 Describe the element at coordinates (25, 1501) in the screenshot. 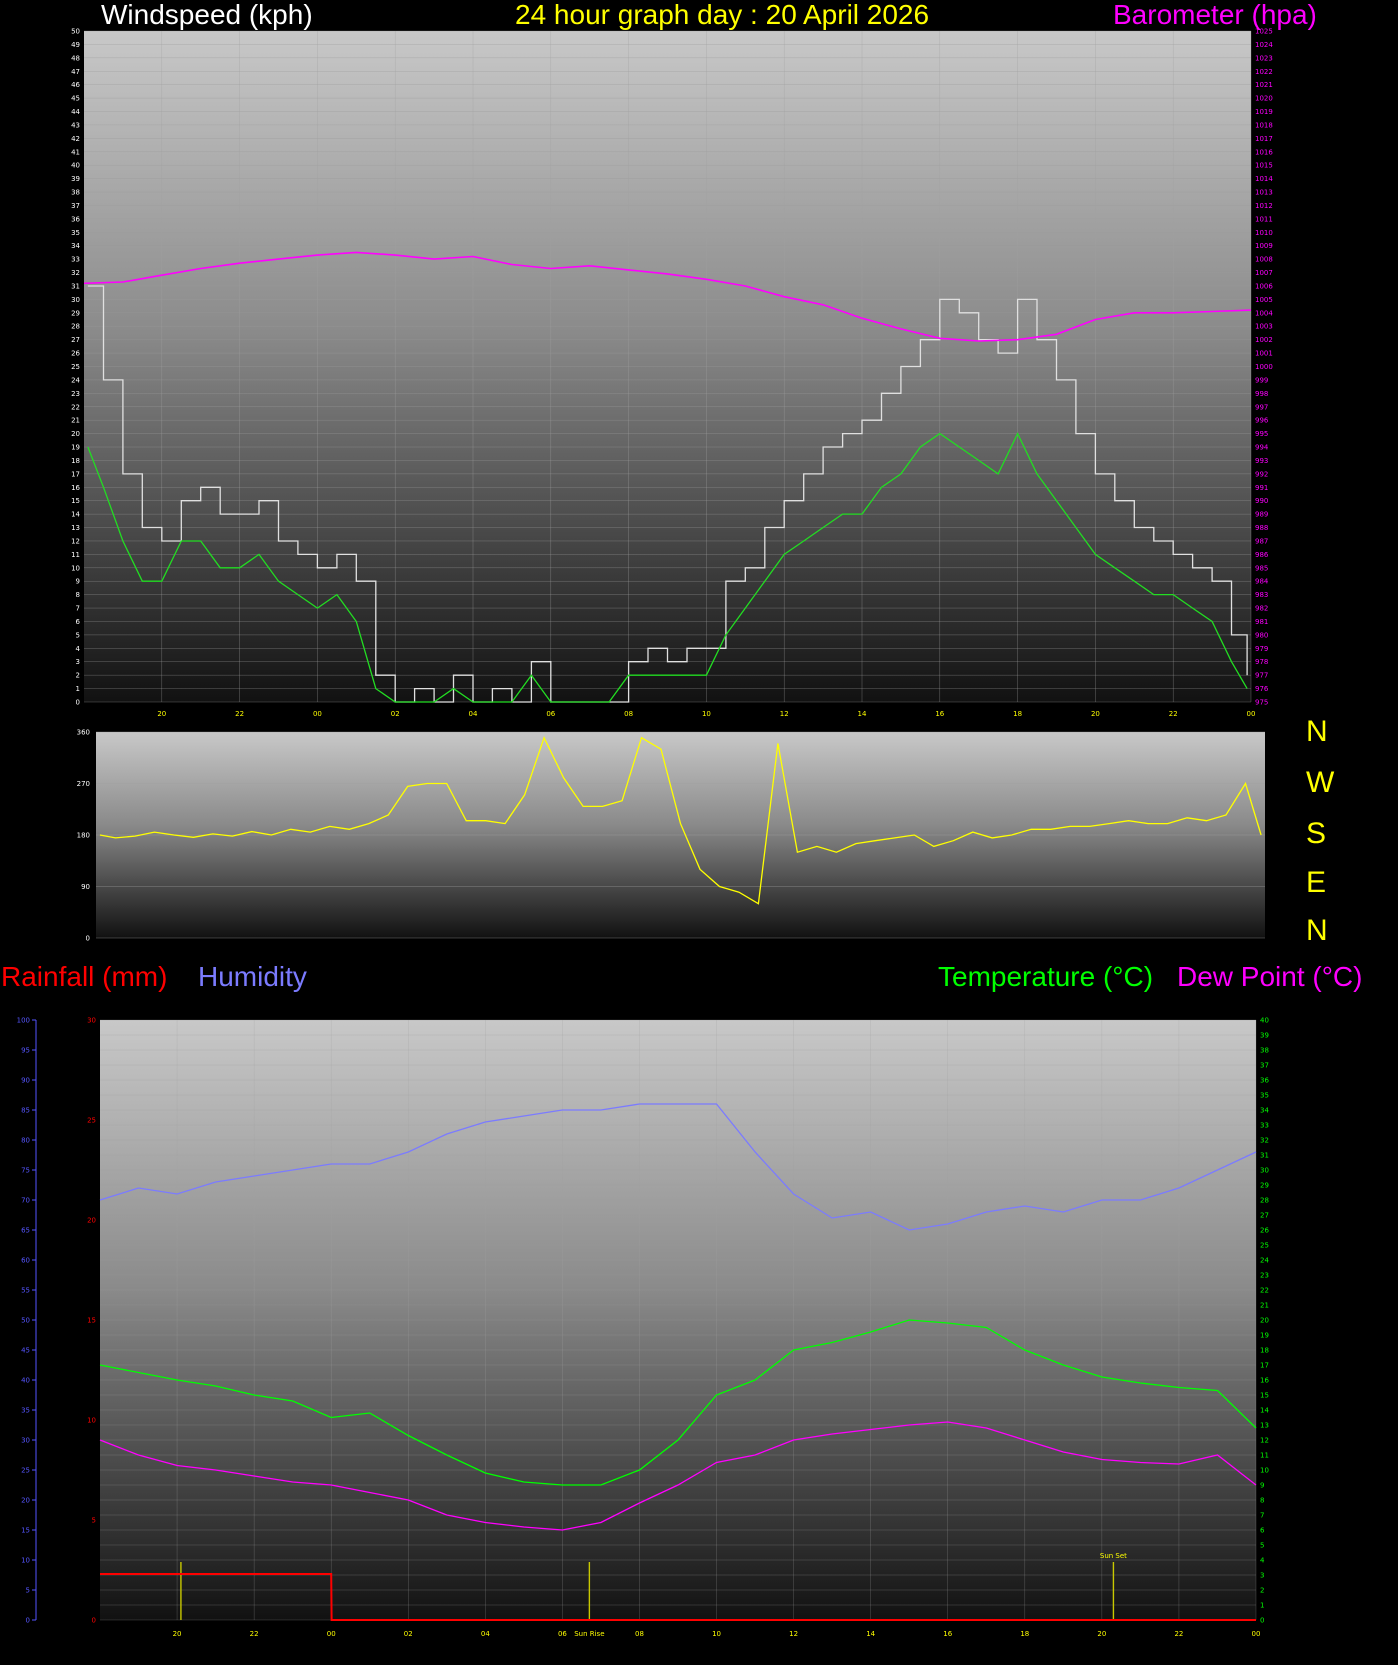

I see `humidity-y-tick-label: 20` at that location.